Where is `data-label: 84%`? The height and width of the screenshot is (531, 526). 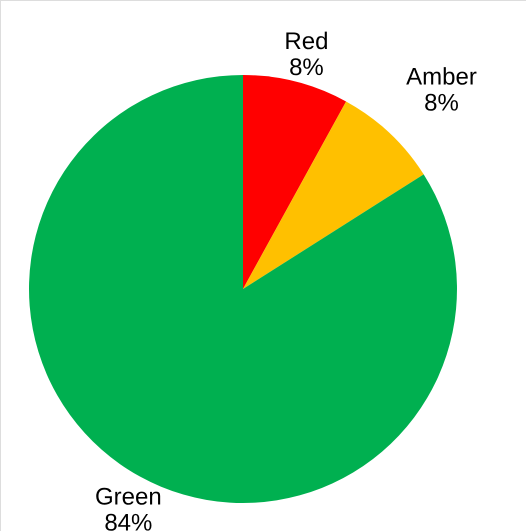 data-label: 84% is located at coordinates (128, 520).